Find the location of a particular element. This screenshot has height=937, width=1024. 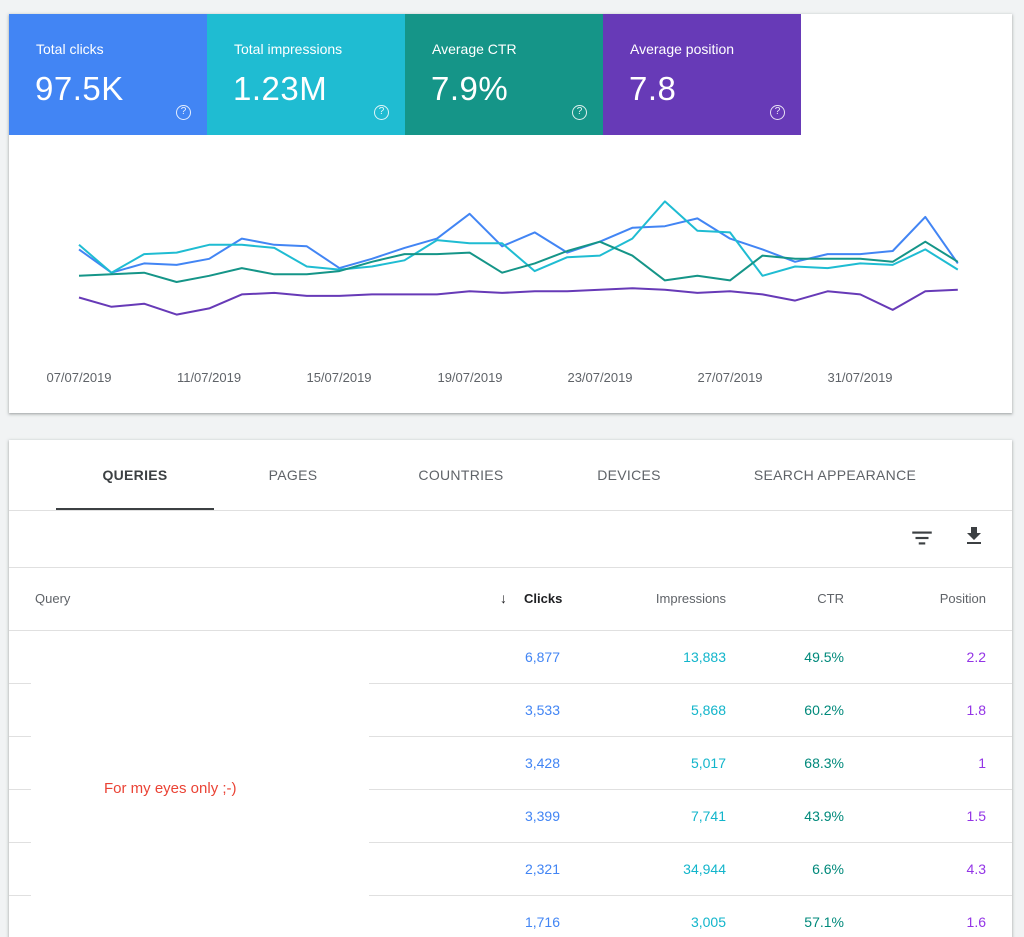

x-tick-label: 19/07/2019 is located at coordinates (470, 377).